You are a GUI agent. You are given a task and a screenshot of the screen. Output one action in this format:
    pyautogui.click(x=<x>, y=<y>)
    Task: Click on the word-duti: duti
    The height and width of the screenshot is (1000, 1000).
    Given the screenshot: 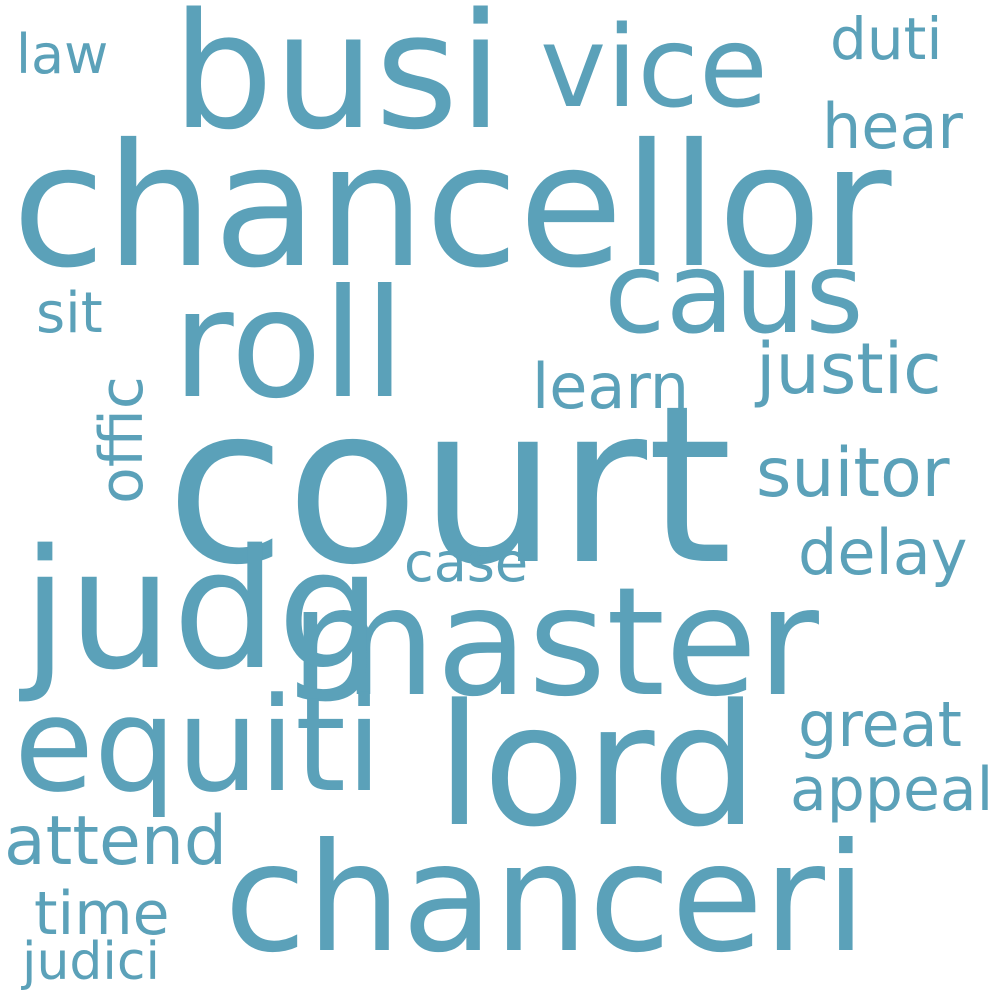 What is the action you would take?
    pyautogui.click(x=886, y=39)
    